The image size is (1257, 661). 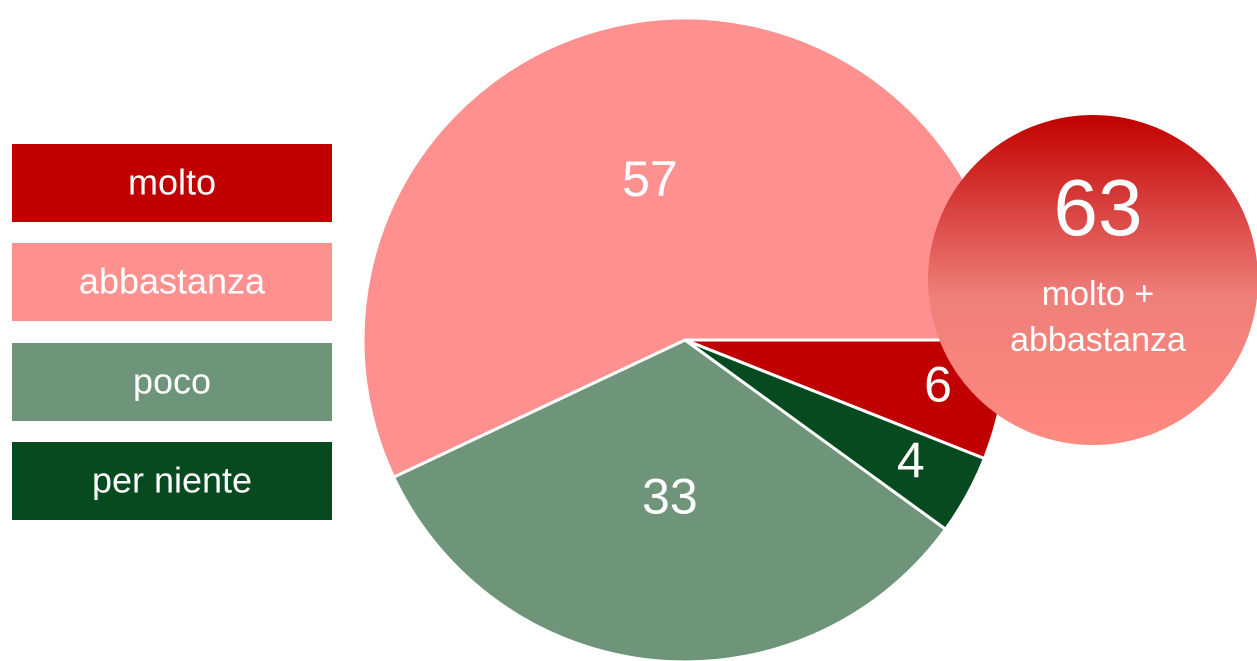 What do you see at coordinates (172, 332) in the screenshot?
I see `legend: molto abbastanza poco per niente` at bounding box center [172, 332].